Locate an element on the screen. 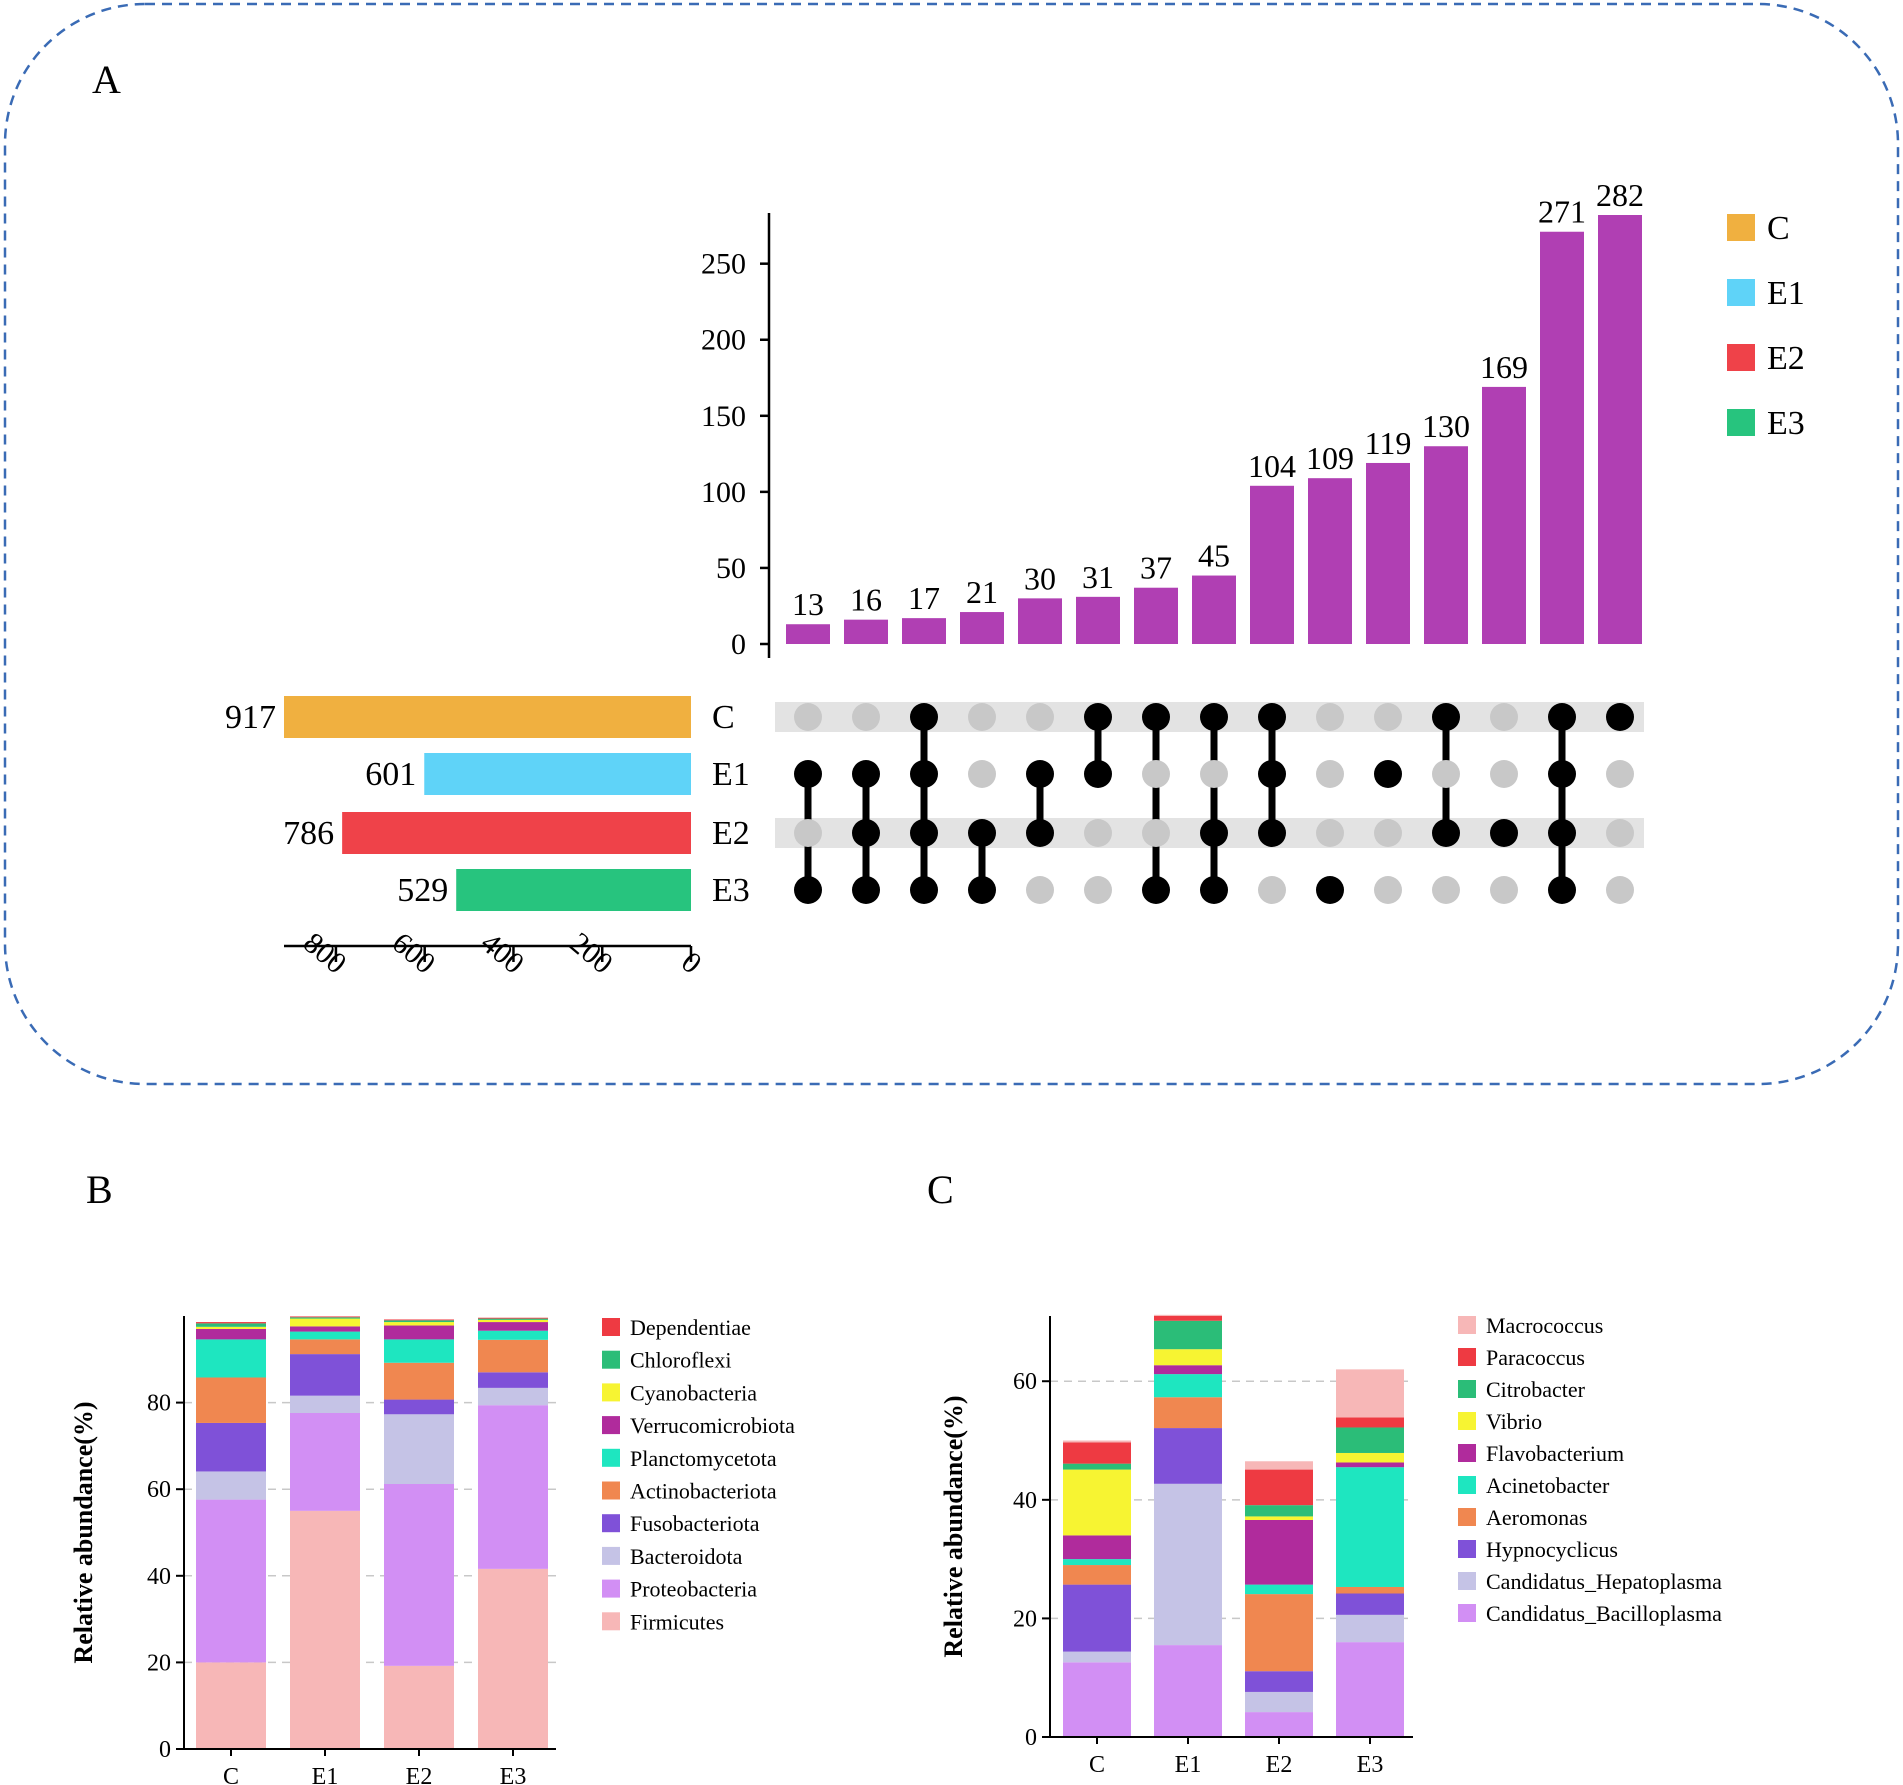  y-tick-label: 60 is located at coordinates (159, 1490).